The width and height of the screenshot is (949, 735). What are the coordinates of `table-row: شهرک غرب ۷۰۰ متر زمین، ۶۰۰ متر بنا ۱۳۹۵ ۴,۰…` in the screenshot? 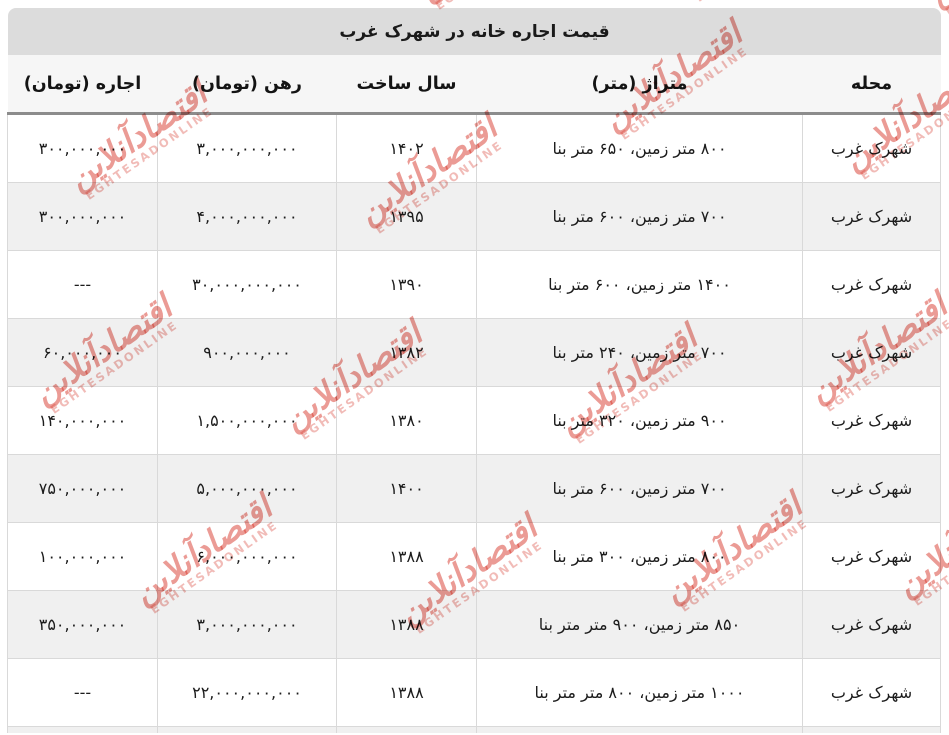 It's located at (474, 216).